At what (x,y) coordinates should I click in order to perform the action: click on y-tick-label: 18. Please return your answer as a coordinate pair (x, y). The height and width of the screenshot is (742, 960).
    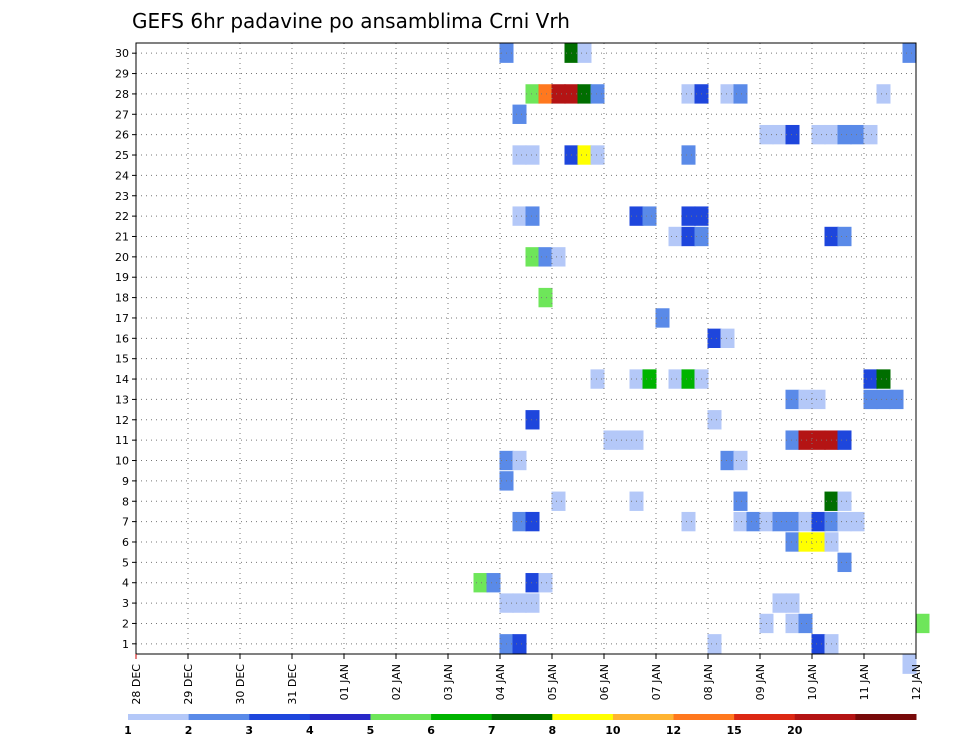
    Looking at the image, I should click on (122, 298).